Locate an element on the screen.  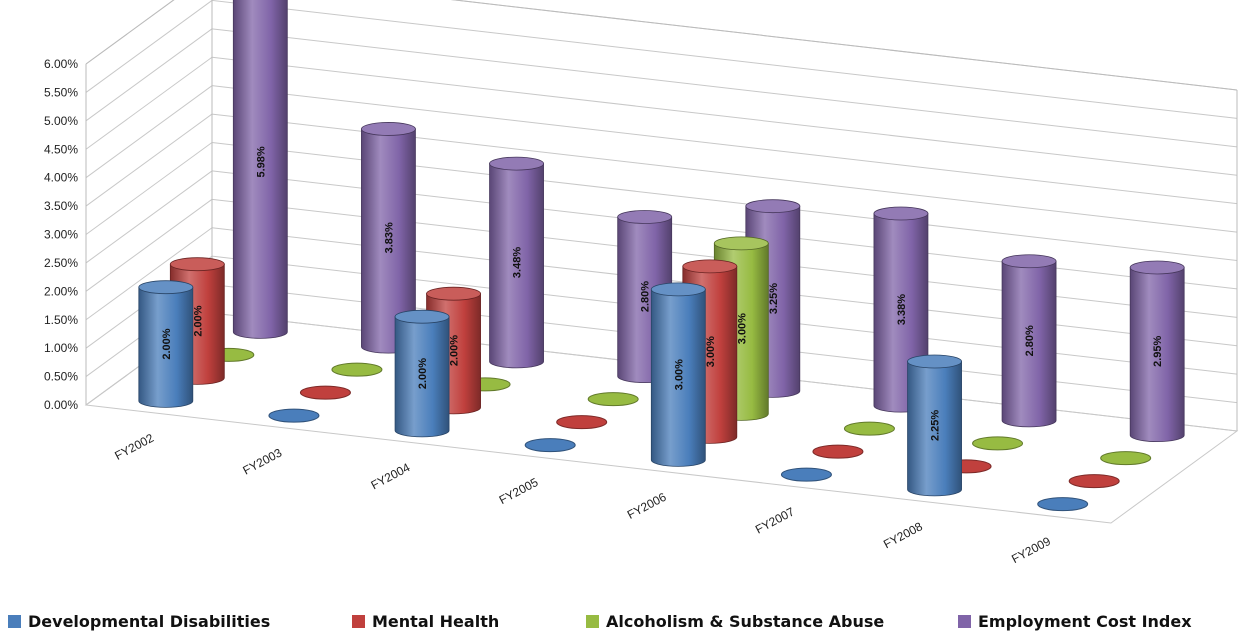
legend-label-developmental-disabilities: Developmental Disabilities is located at coordinates (149, 621).